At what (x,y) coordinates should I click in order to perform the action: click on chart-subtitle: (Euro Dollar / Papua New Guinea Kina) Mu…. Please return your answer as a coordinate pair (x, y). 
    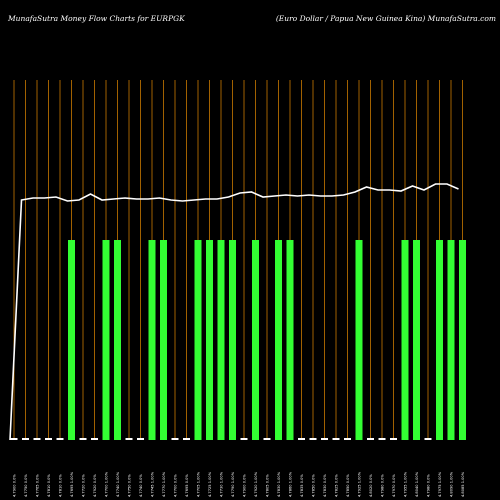
    Looking at the image, I should click on (386, 18).